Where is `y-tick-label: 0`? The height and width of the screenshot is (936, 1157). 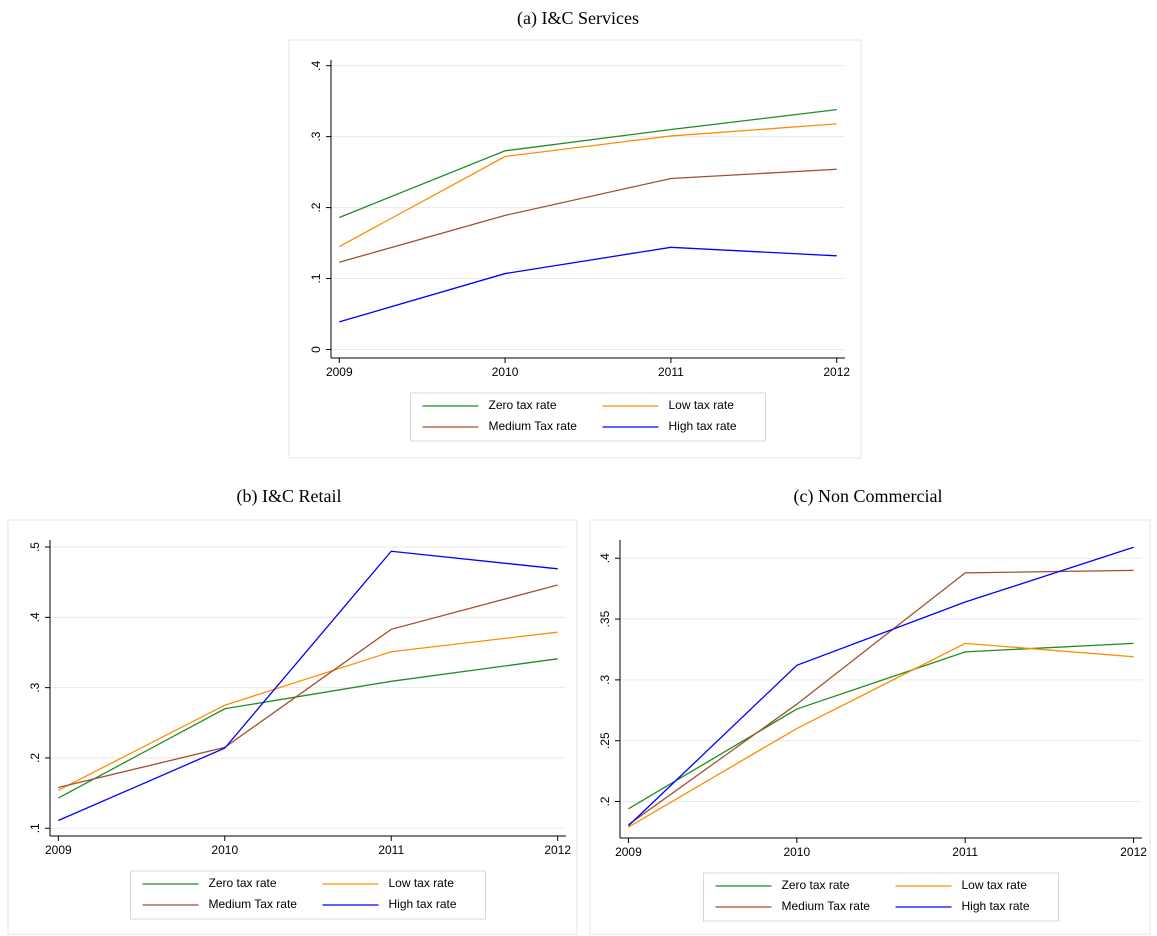 y-tick-label: 0 is located at coordinates (316, 349).